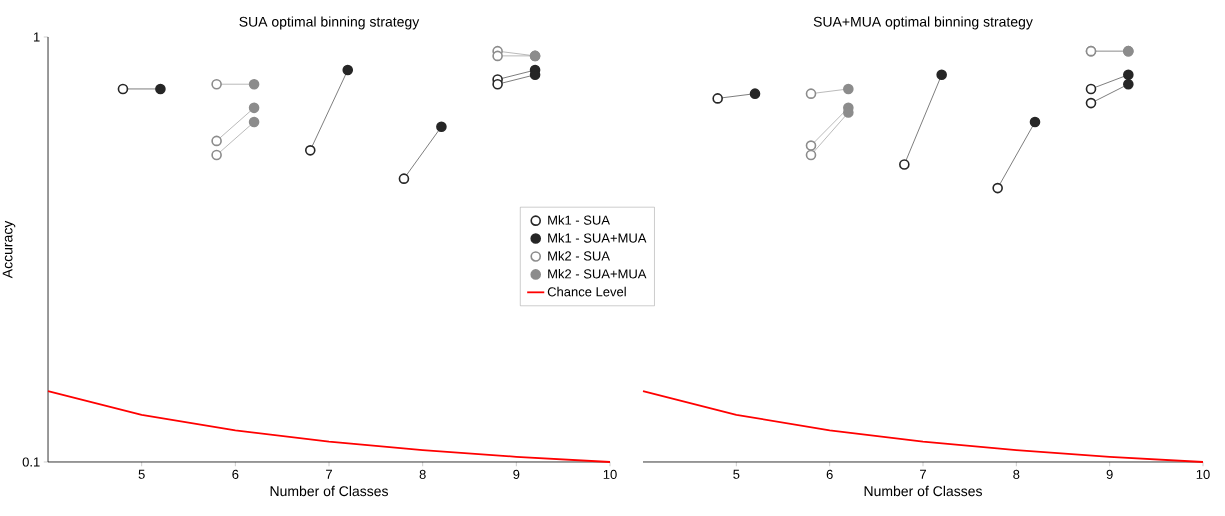 This screenshot has height=516, width=1225. I want to click on y-tick-label: 0.1, so click(31, 462).